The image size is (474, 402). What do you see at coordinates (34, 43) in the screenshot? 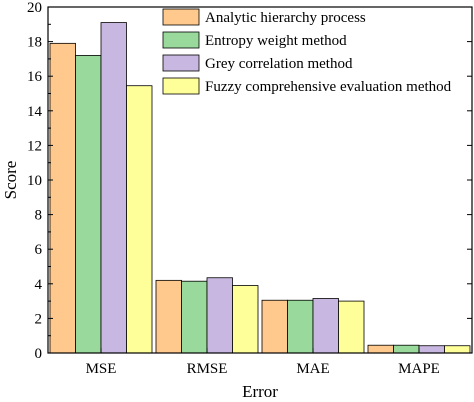
I see `y-tick-label: 18` at bounding box center [34, 43].